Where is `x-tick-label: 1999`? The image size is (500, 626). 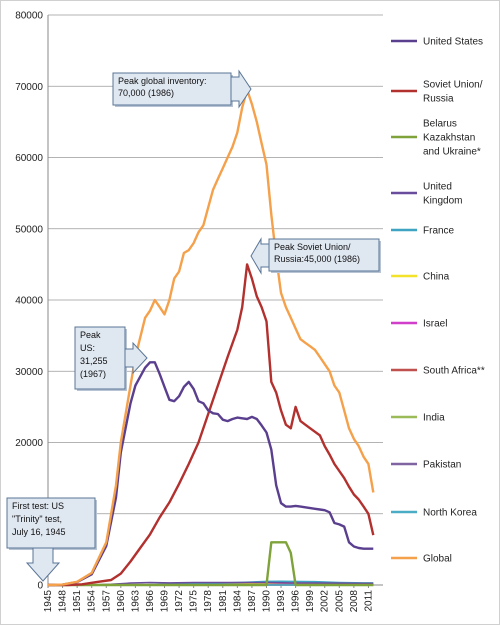 x-tick-label: 1999 is located at coordinates (310, 601).